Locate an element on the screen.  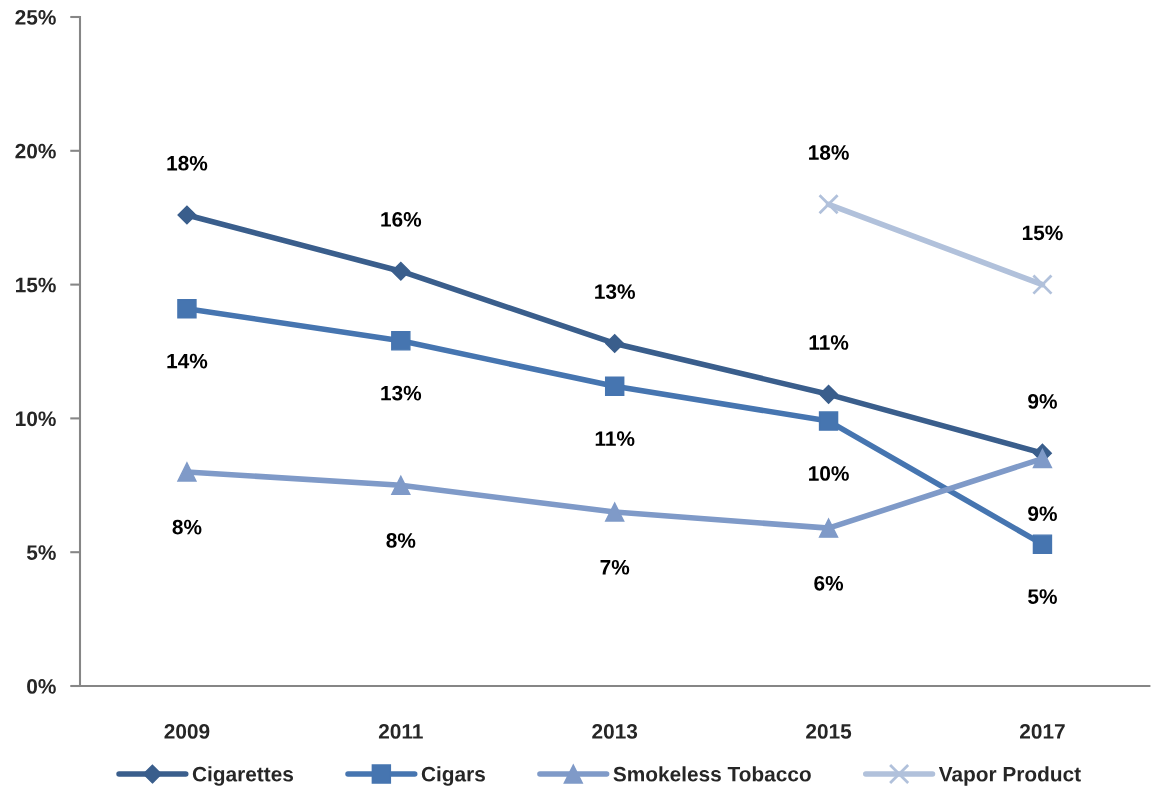
y-tick-label: 15% is located at coordinates (36, 285).